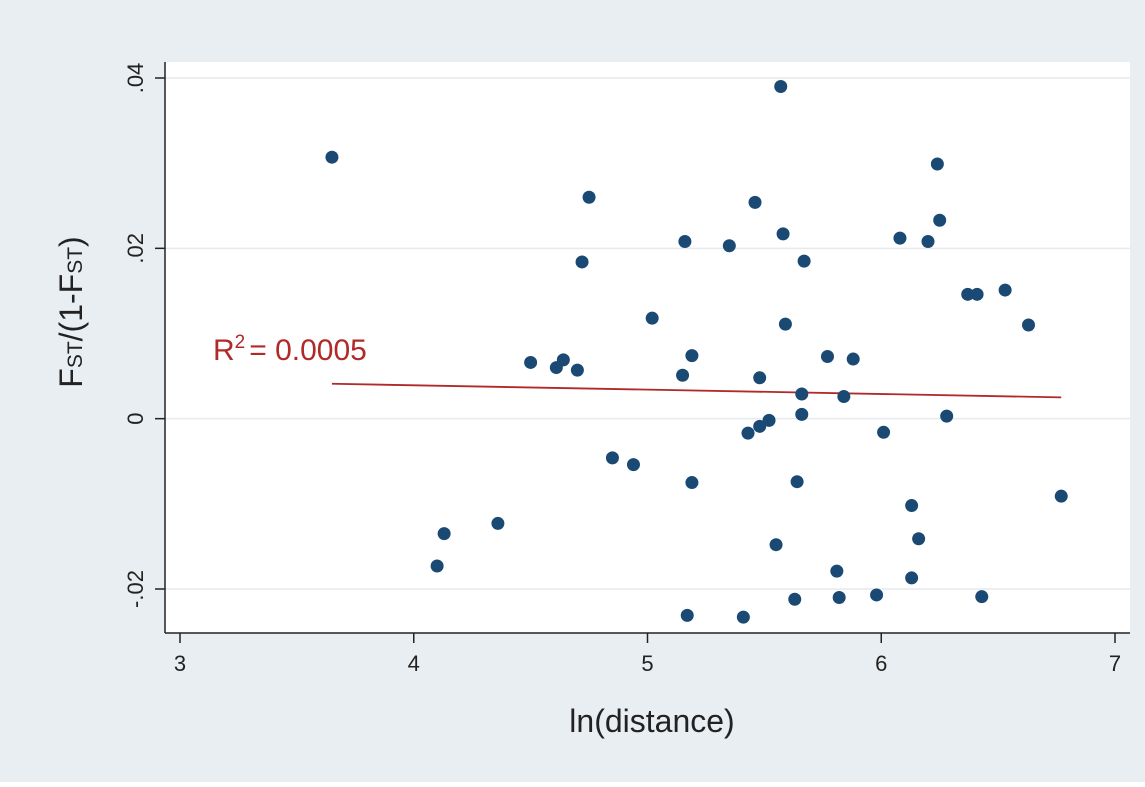 This screenshot has height=787, width=1145. What do you see at coordinates (1115, 663) in the screenshot?
I see `x-tick-label: 7` at bounding box center [1115, 663].